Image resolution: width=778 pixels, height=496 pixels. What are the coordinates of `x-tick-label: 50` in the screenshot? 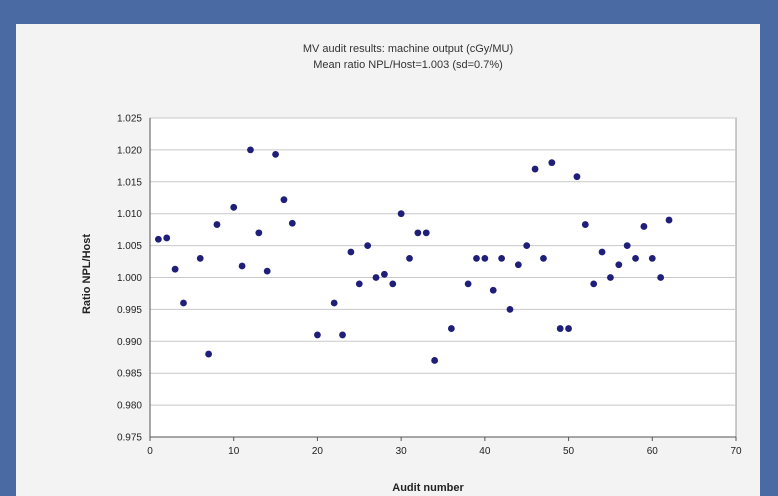 It's located at (569, 451).